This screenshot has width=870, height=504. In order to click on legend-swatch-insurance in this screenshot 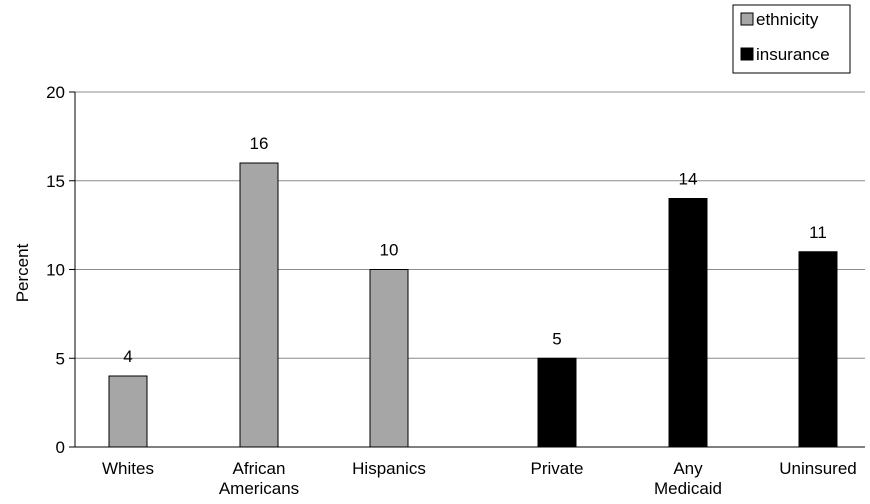, I will do `click(747, 54)`.